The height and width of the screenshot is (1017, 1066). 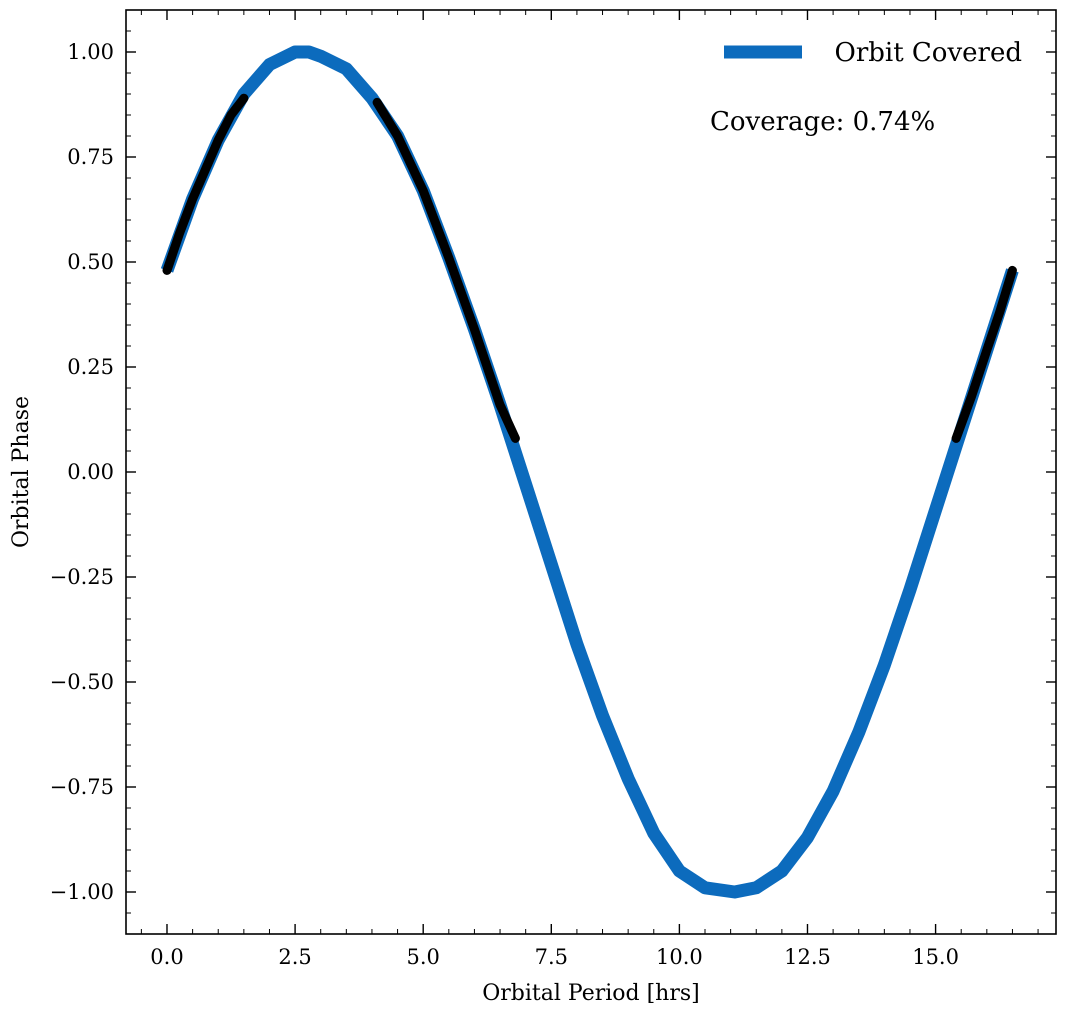 I want to click on x-tick-label: 7.5, so click(x=551, y=957).